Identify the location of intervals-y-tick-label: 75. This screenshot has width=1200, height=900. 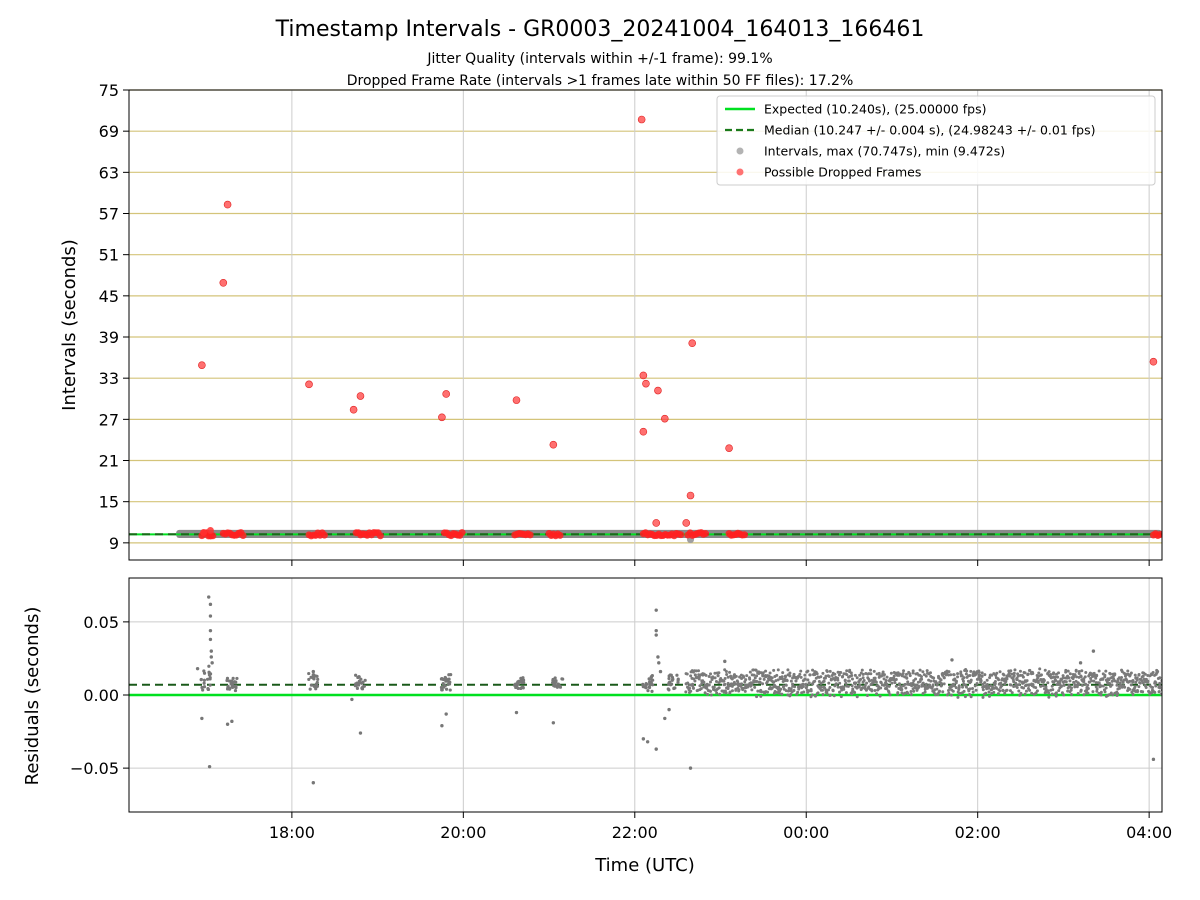
(109, 90).